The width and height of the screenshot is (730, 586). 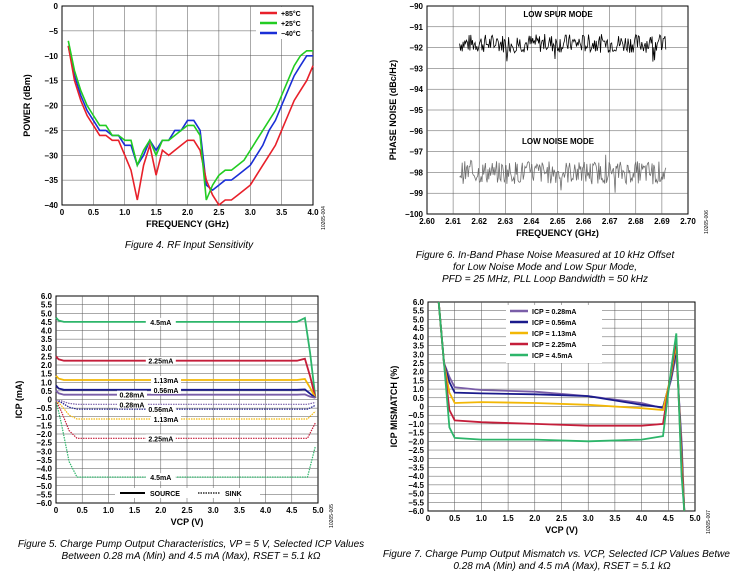 What do you see at coordinates (47, 339) in the screenshot?
I see `y-tick-label: 3.5` at bounding box center [47, 339].